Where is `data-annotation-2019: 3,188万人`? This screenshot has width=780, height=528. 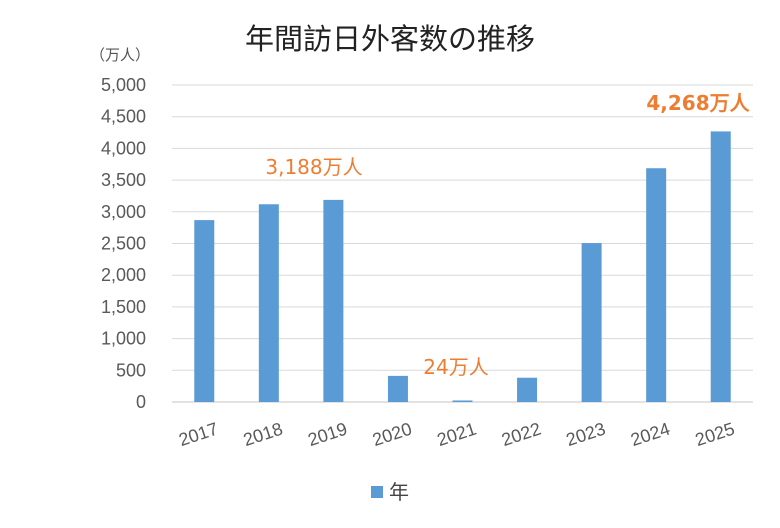 data-annotation-2019: 3,188万人 is located at coordinates (313, 167).